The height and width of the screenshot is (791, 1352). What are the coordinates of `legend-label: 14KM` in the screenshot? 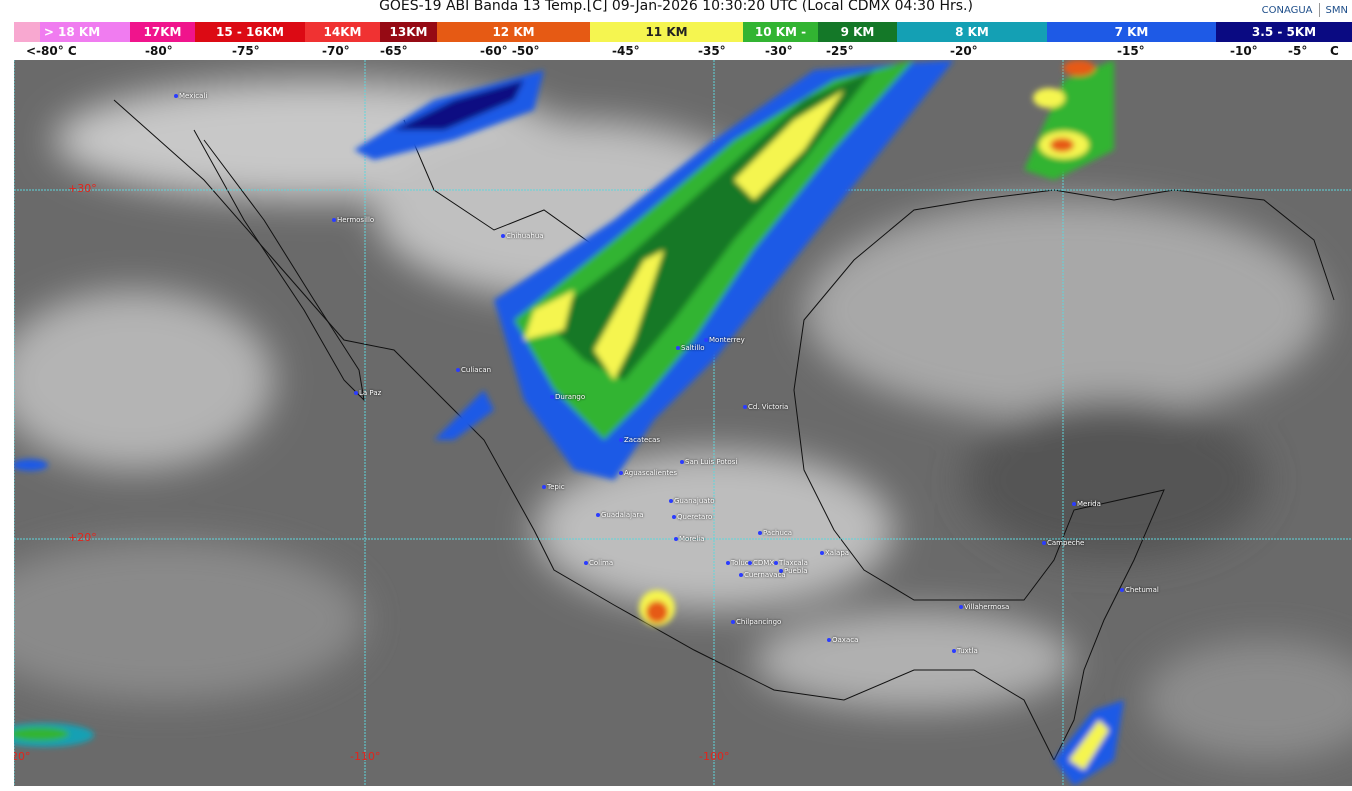 It's located at (342, 32).